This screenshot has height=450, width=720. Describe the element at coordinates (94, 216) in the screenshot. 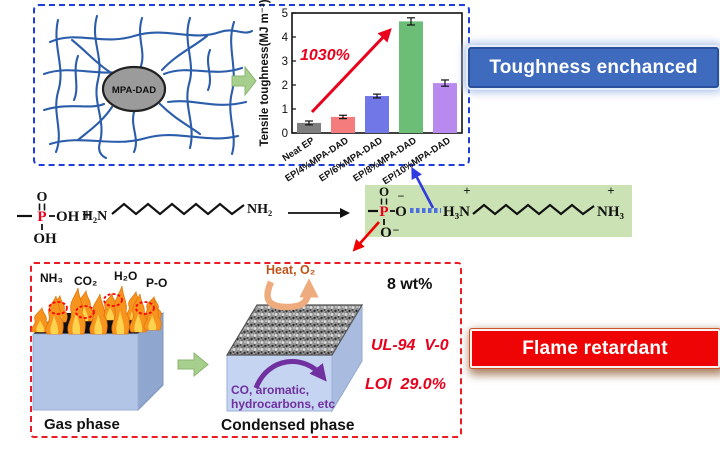

I see `h2n-label: H₂N` at that location.